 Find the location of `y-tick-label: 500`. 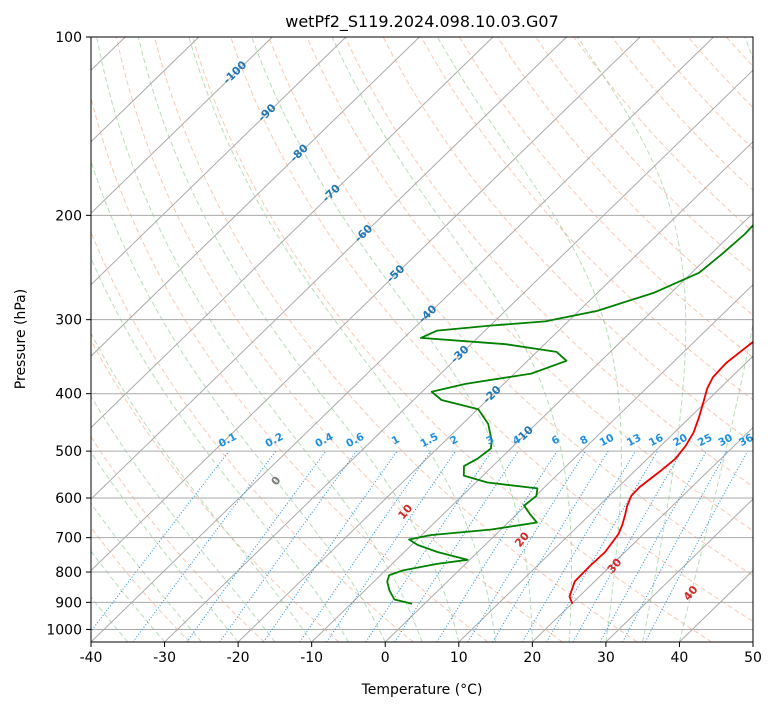

y-tick-label: 500 is located at coordinates (68, 452).